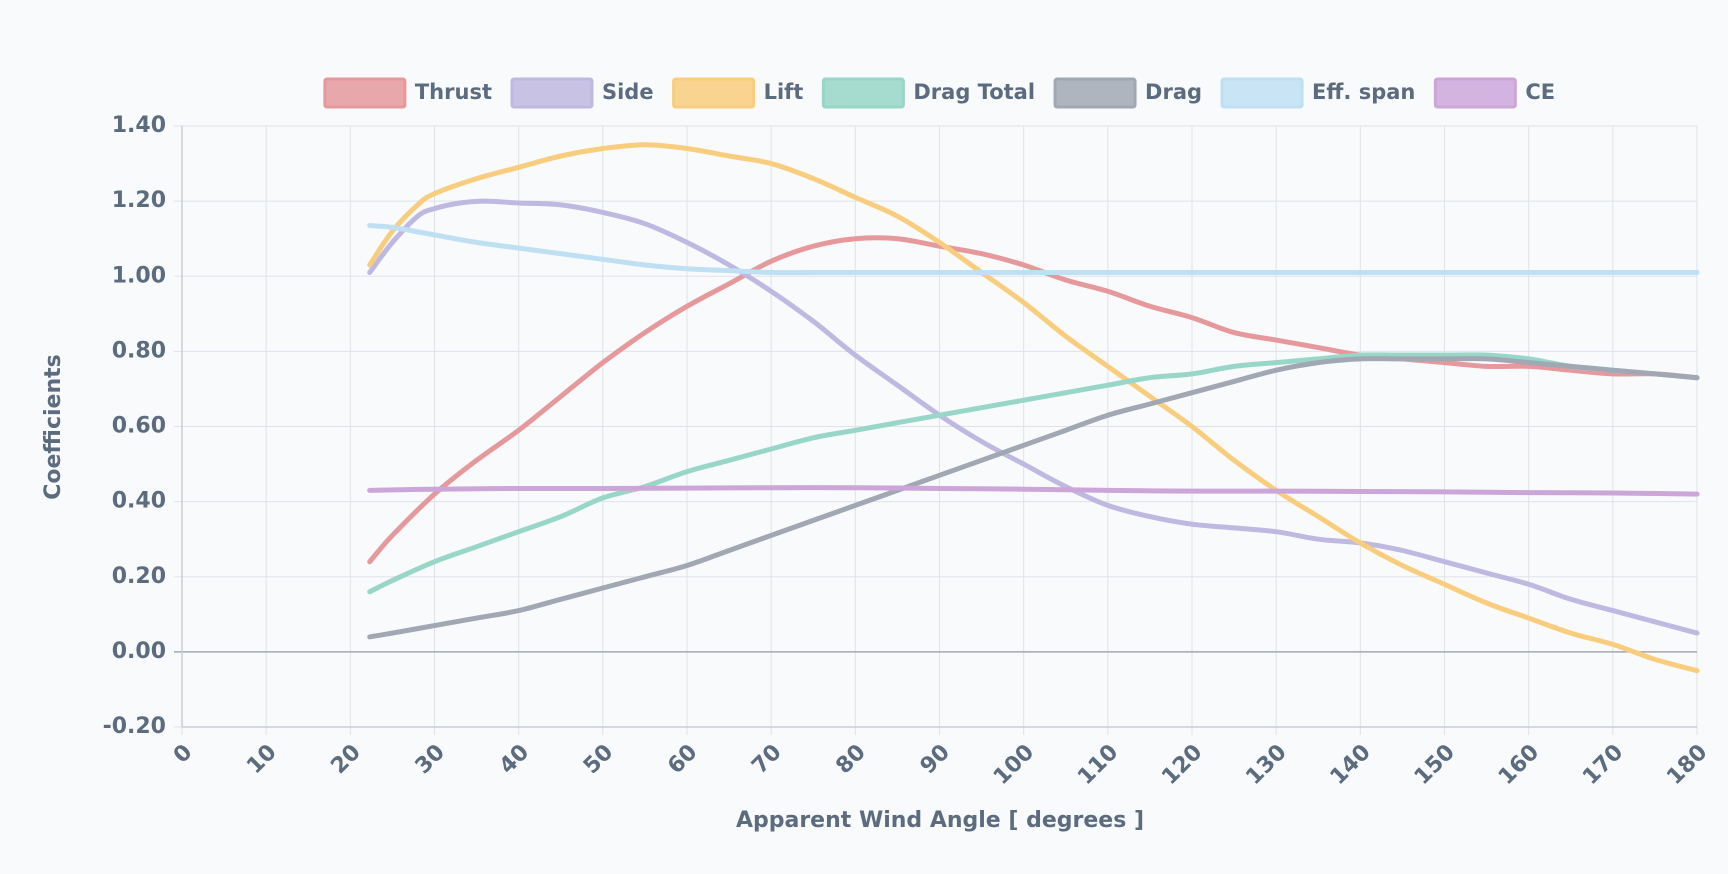 This screenshot has width=1728, height=874. I want to click on x-tick-label: 170, so click(1603, 765).